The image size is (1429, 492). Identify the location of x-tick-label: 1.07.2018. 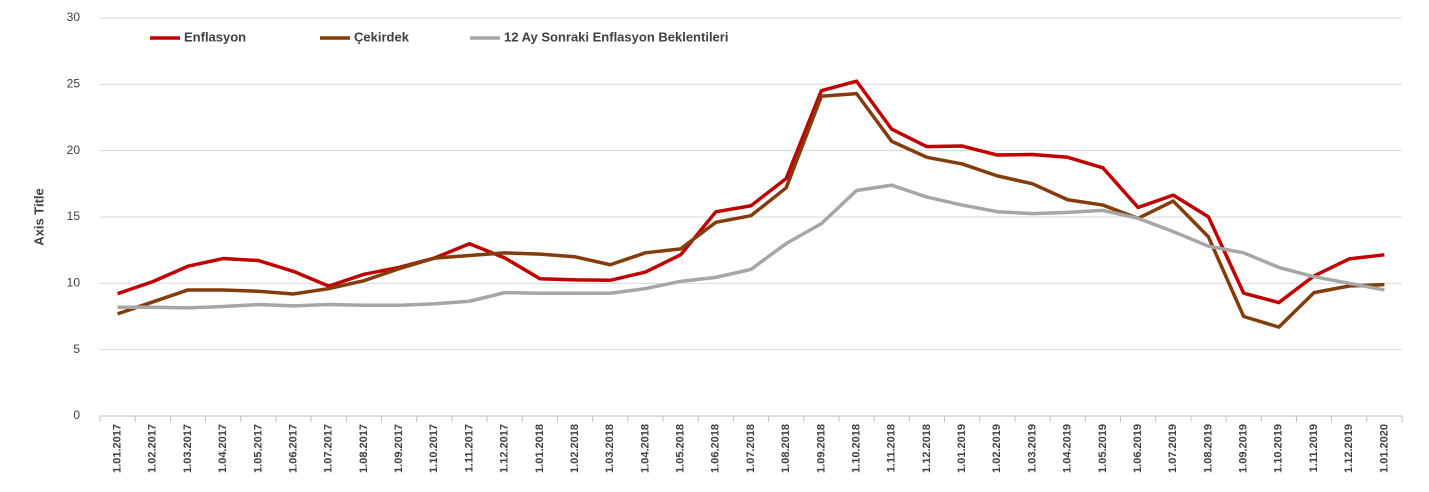
(751, 448).